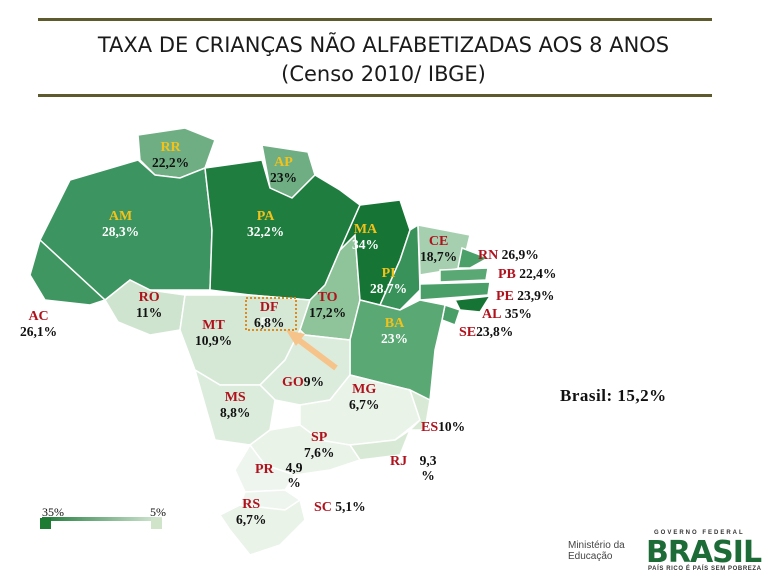 Image resolution: width=767 pixels, height=576 pixels. What do you see at coordinates (486, 332) in the screenshot?
I see `label-se: SE23,8%` at bounding box center [486, 332].